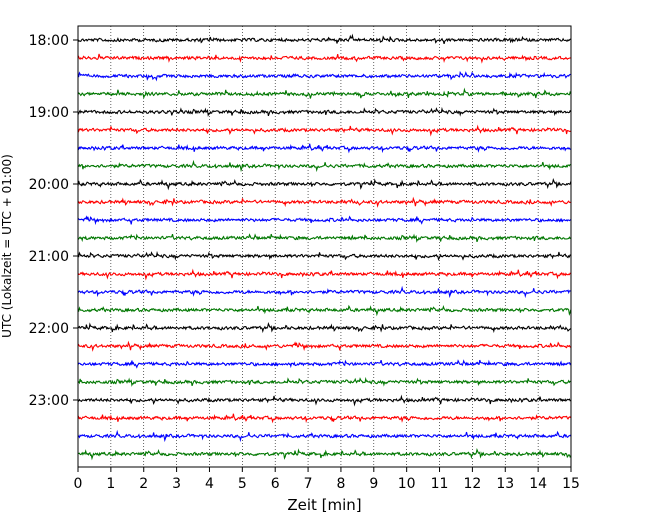 The width and height of the screenshot is (650, 520). Describe the element at coordinates (49, 257) in the screenshot. I see `y-tick-label: 21:00` at that location.